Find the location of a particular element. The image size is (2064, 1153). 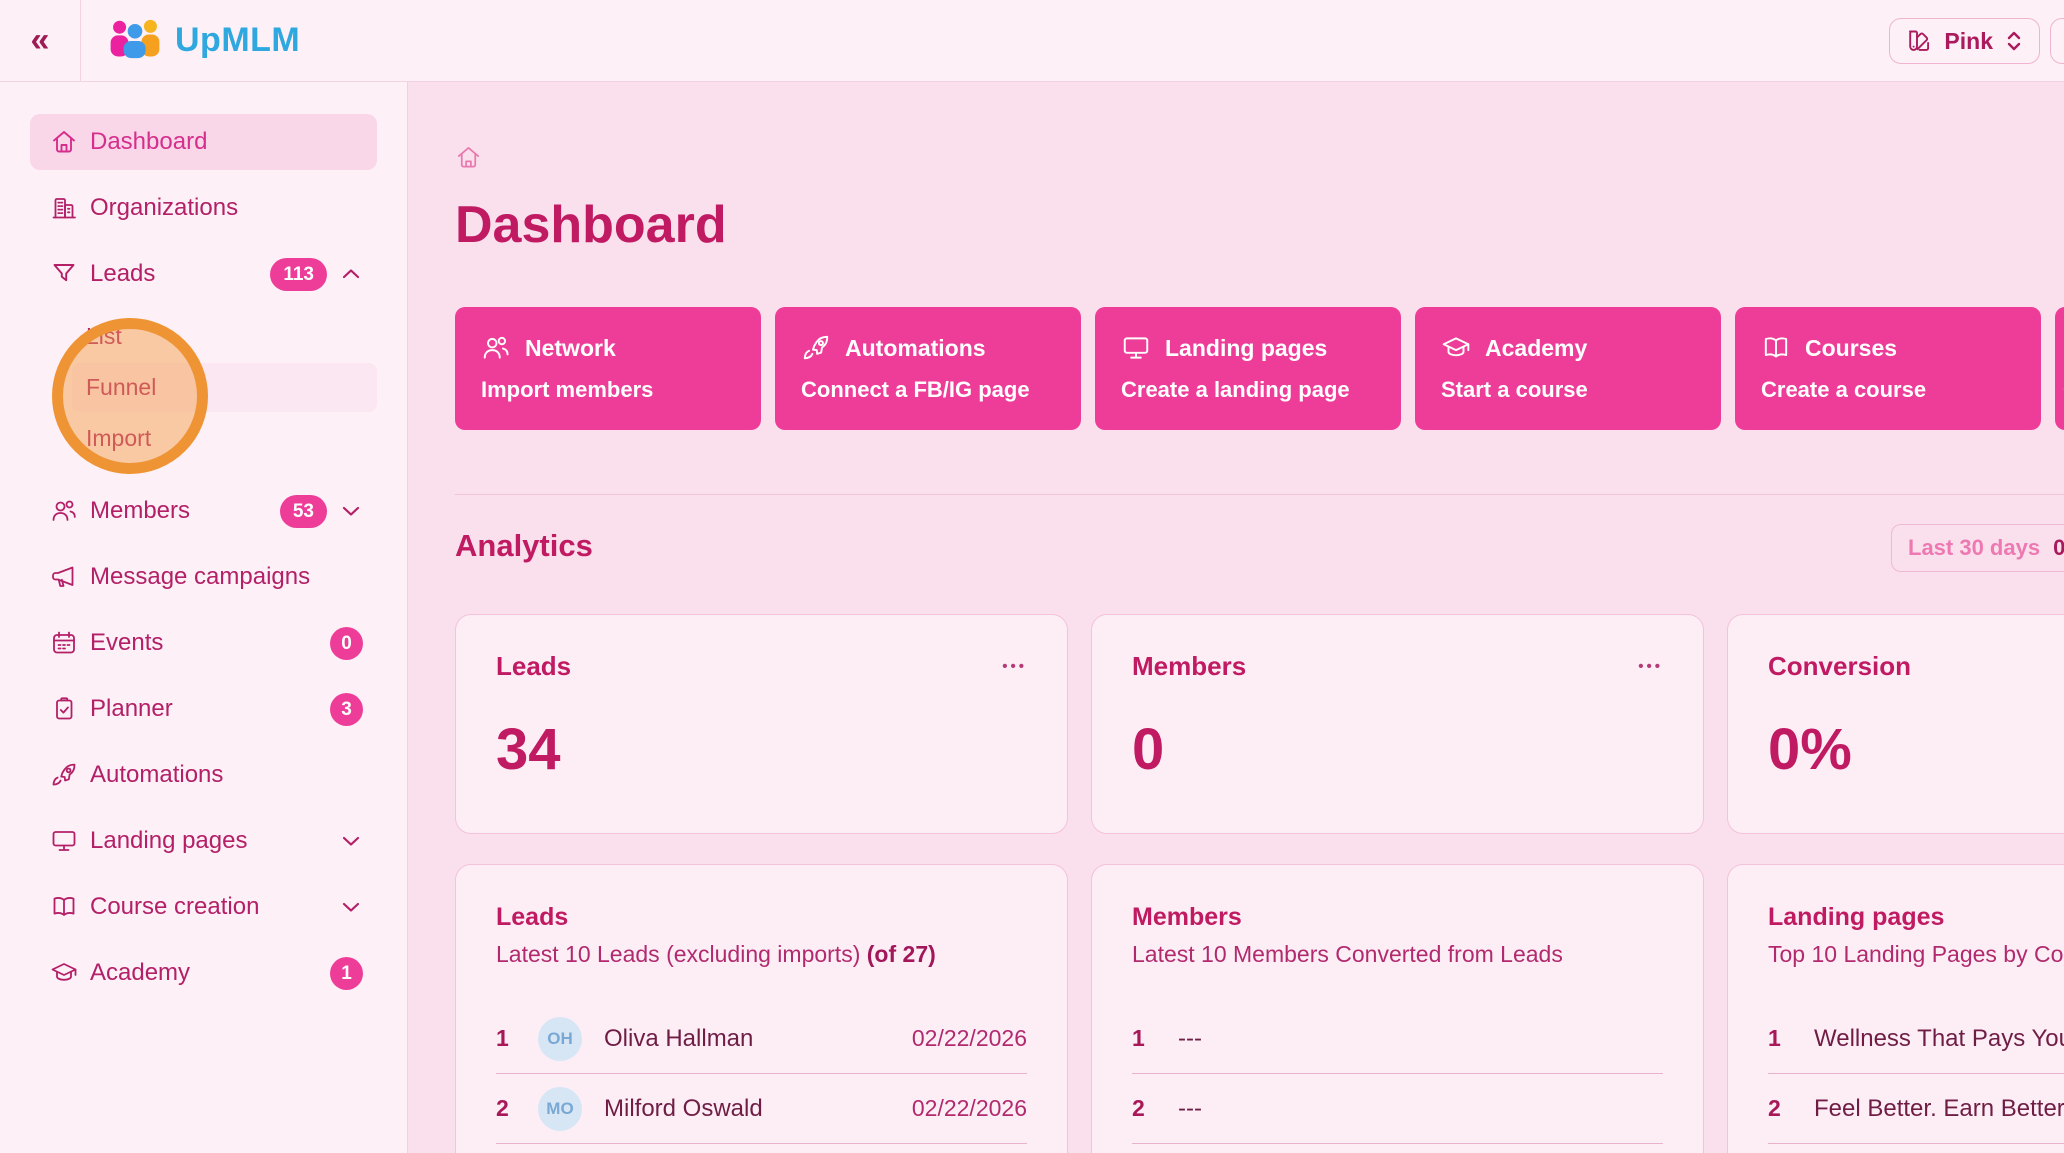

submenu-item-funnel: Funnel is located at coordinates (224, 387).